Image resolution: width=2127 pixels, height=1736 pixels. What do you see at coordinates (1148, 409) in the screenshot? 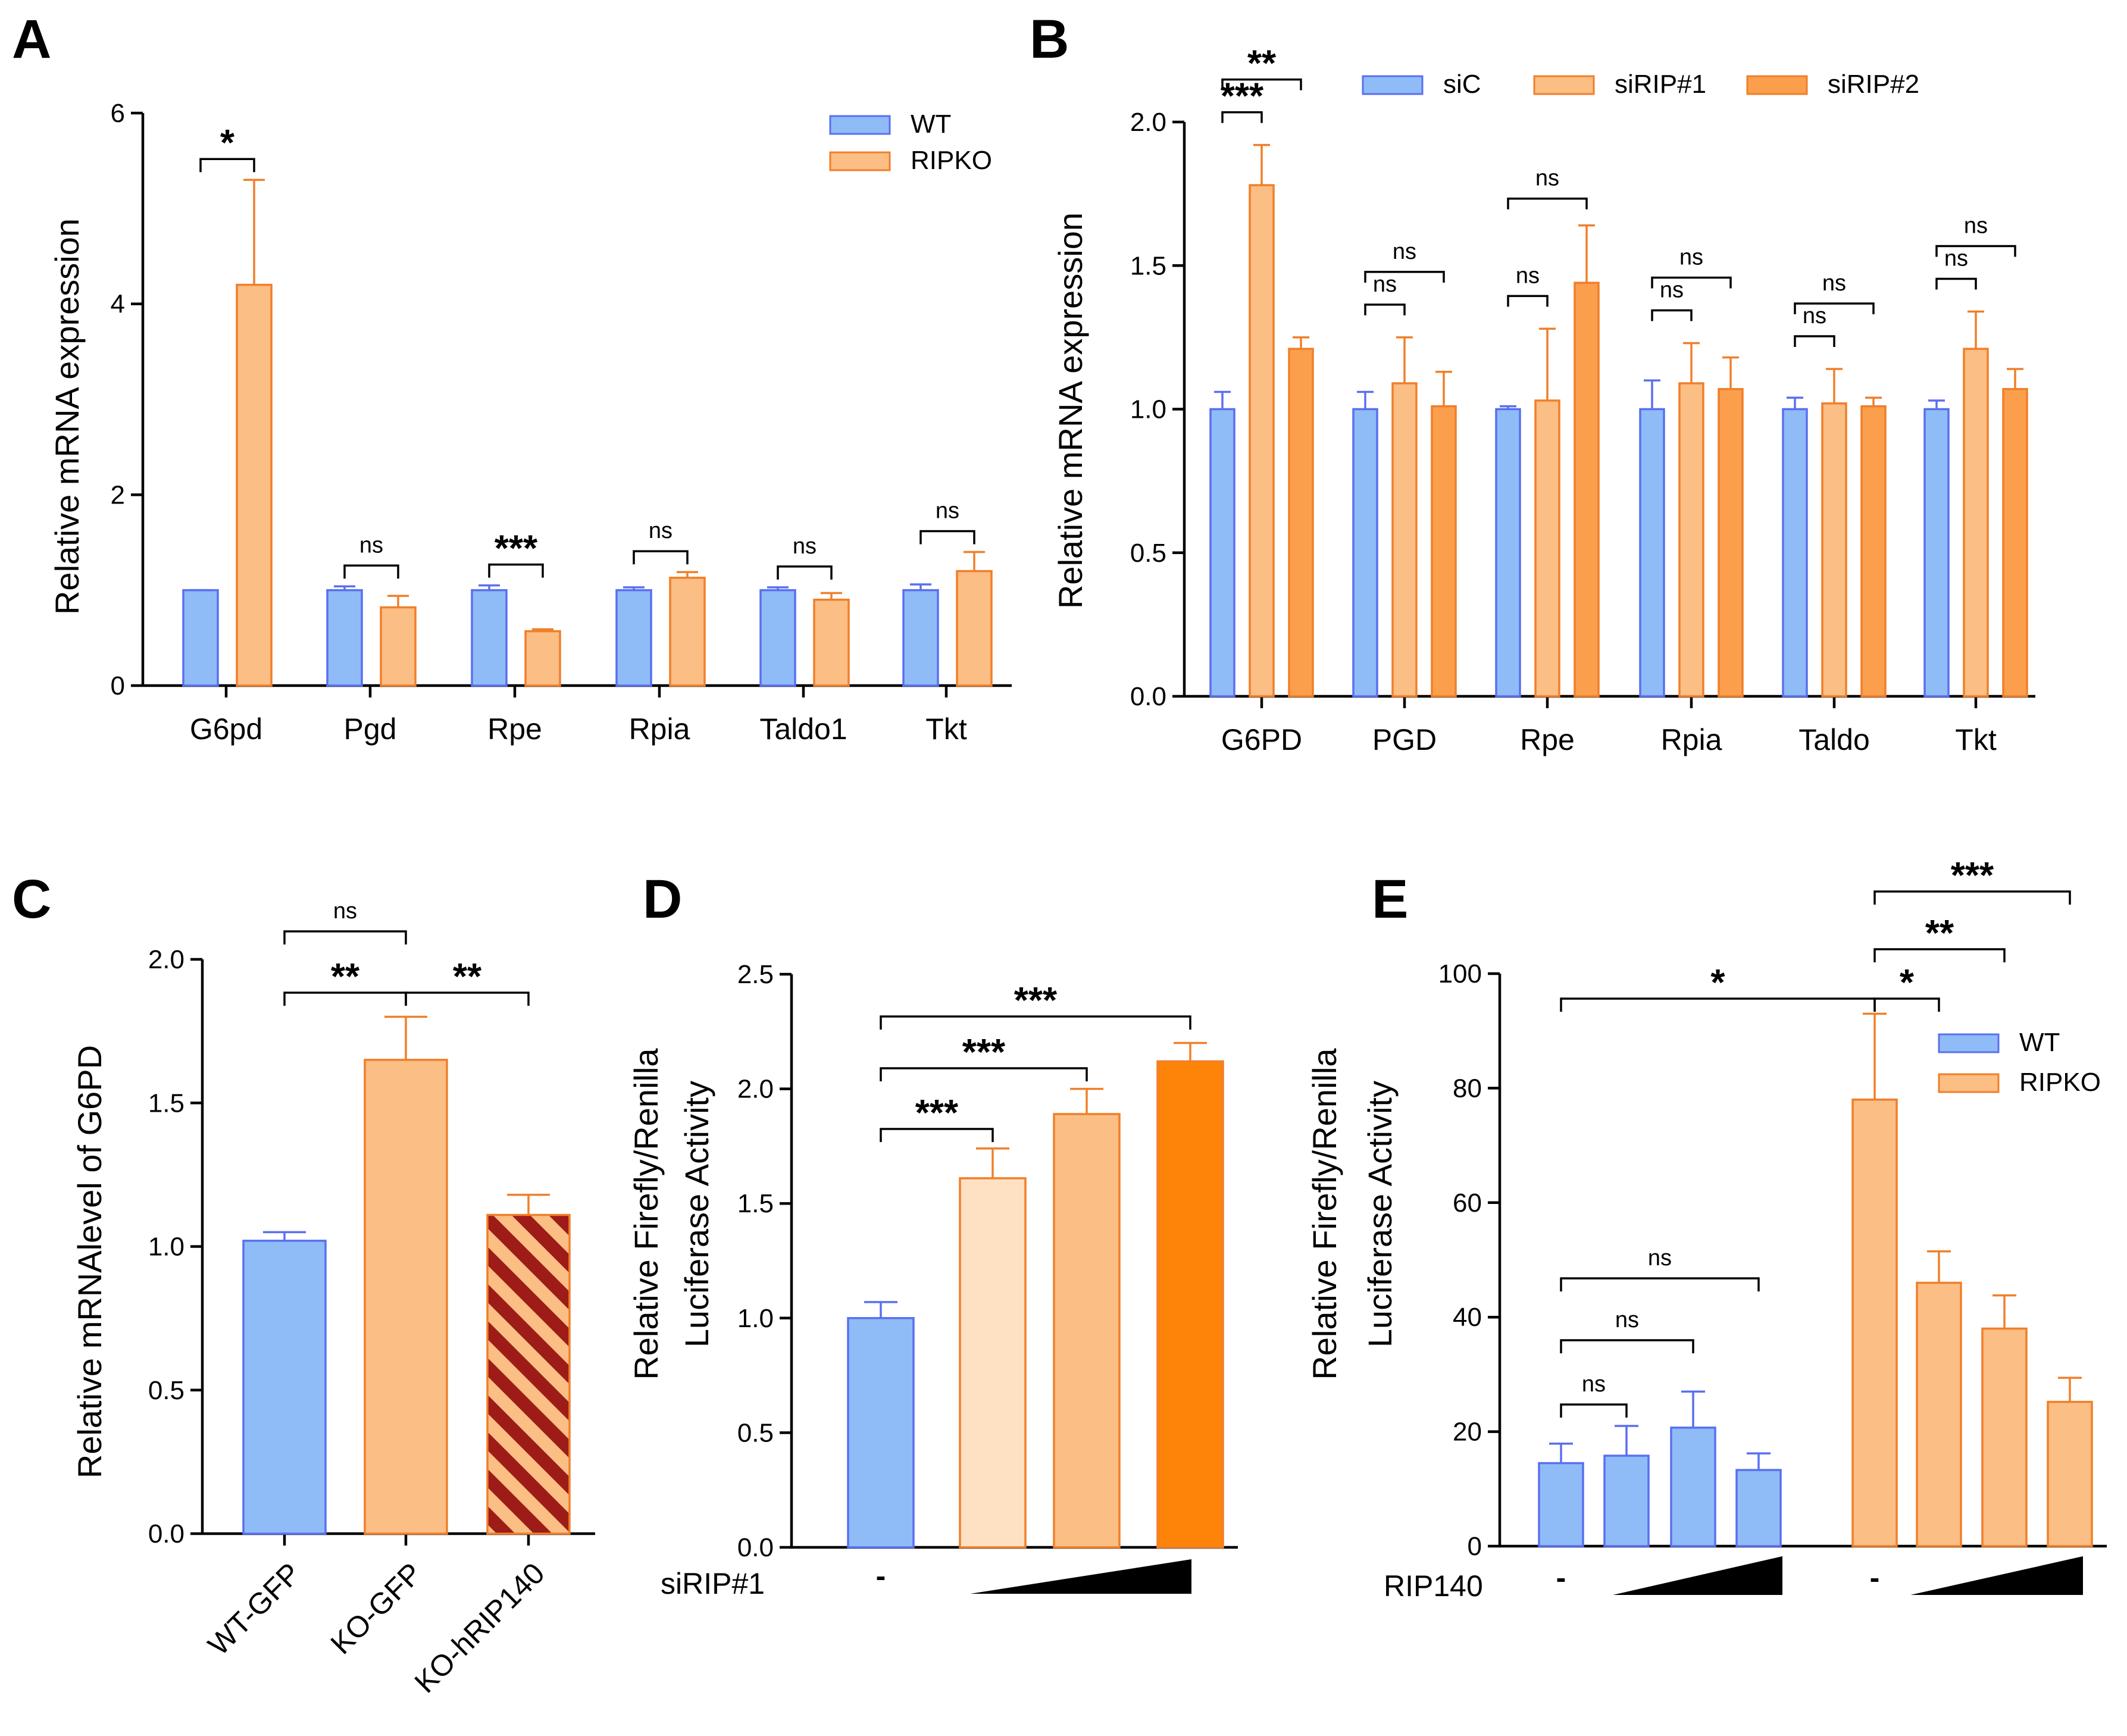
I see `panel-b-ytick-label: 1.0` at bounding box center [1148, 409].